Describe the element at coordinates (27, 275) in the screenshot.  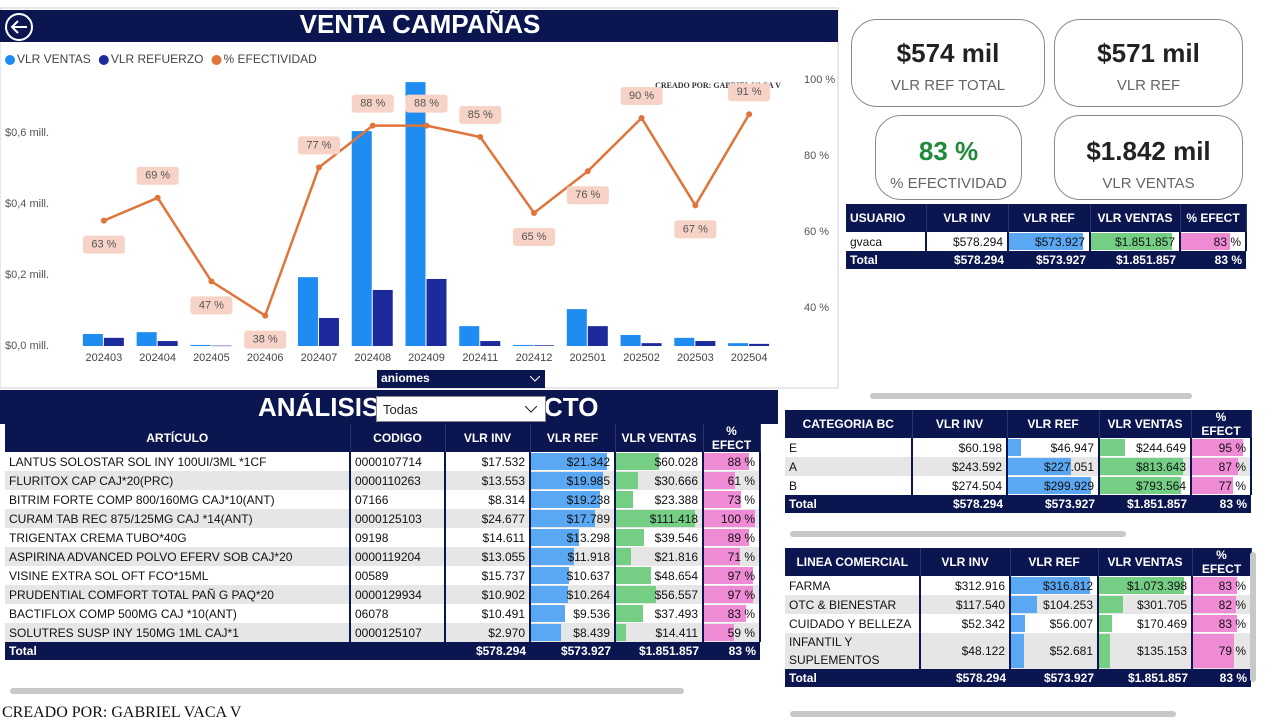
I see `y-tick-label: $0,2 mill.` at that location.